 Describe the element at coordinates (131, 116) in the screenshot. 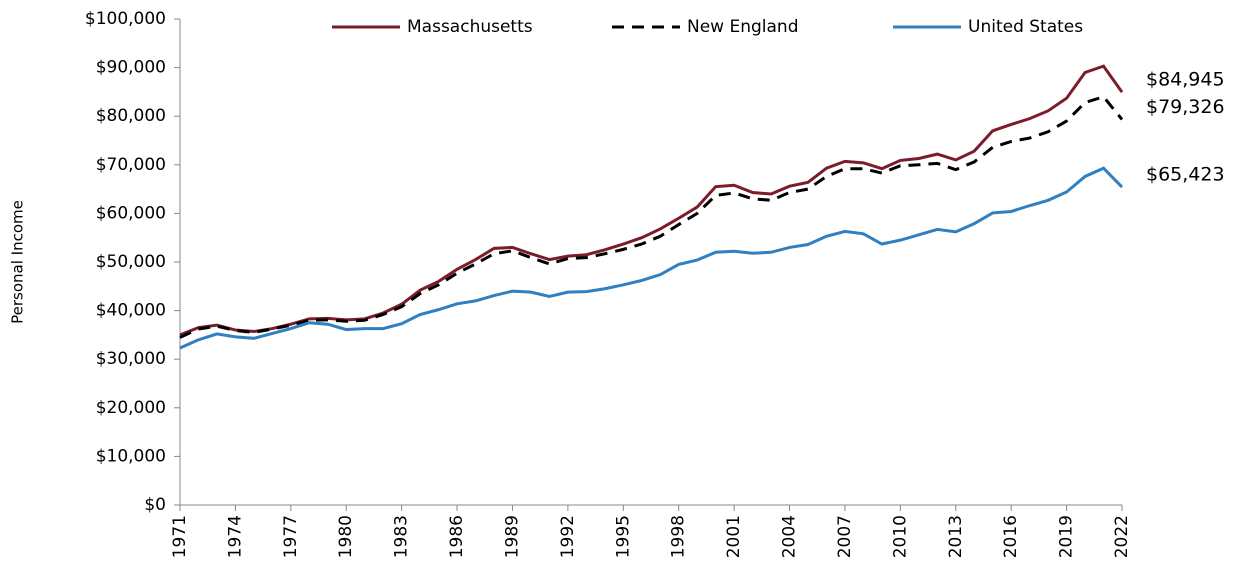

I see `y-tick-label: $80,000` at that location.